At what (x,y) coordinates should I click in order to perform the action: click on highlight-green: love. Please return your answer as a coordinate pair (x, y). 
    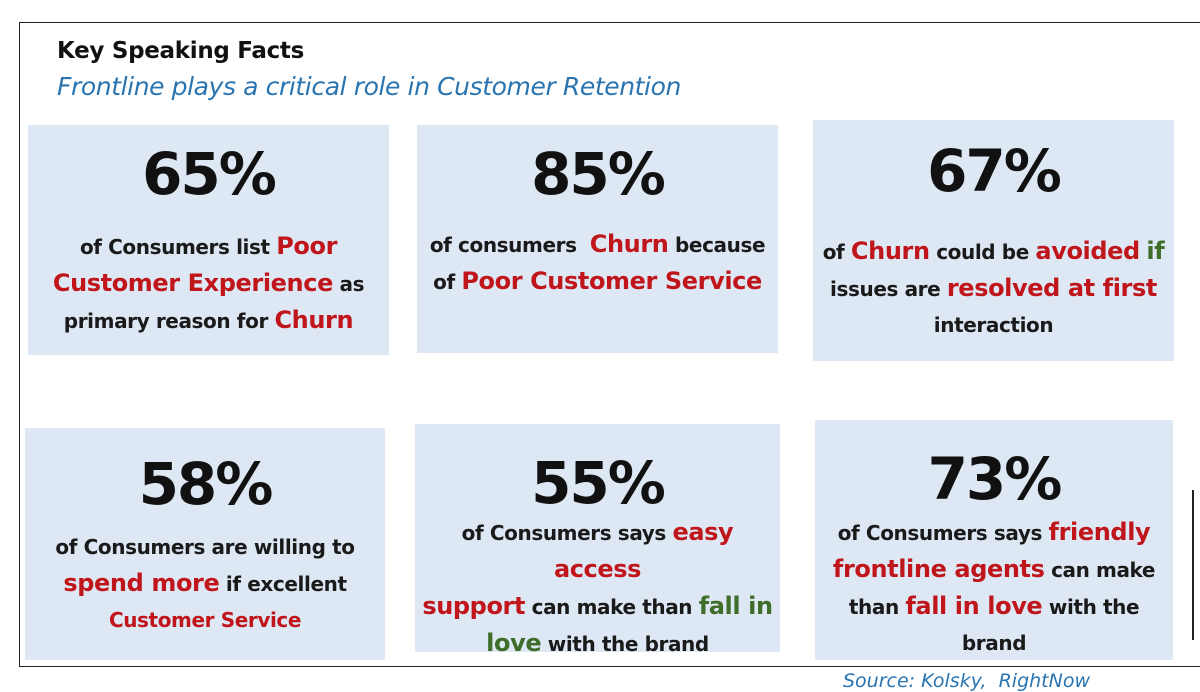
    Looking at the image, I should click on (514, 643).